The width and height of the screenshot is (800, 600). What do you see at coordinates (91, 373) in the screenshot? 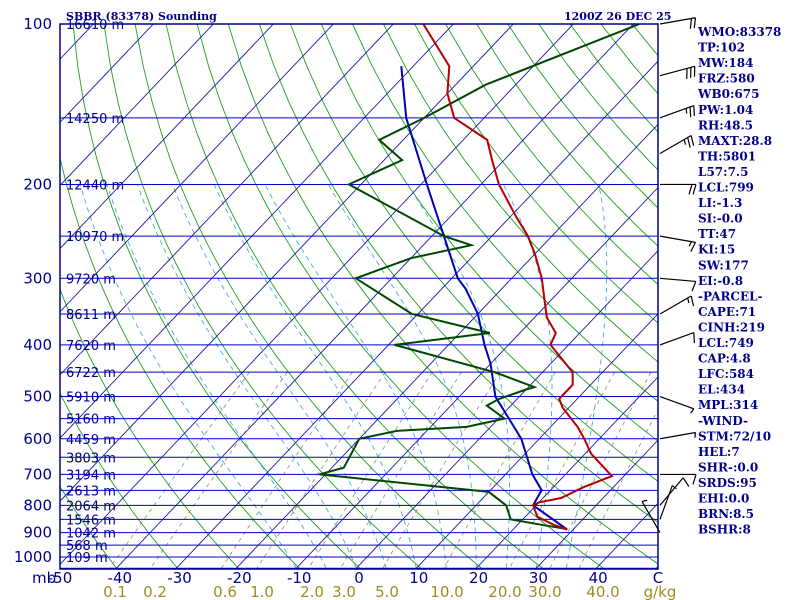
I see `height-label: 6722 m` at bounding box center [91, 373].